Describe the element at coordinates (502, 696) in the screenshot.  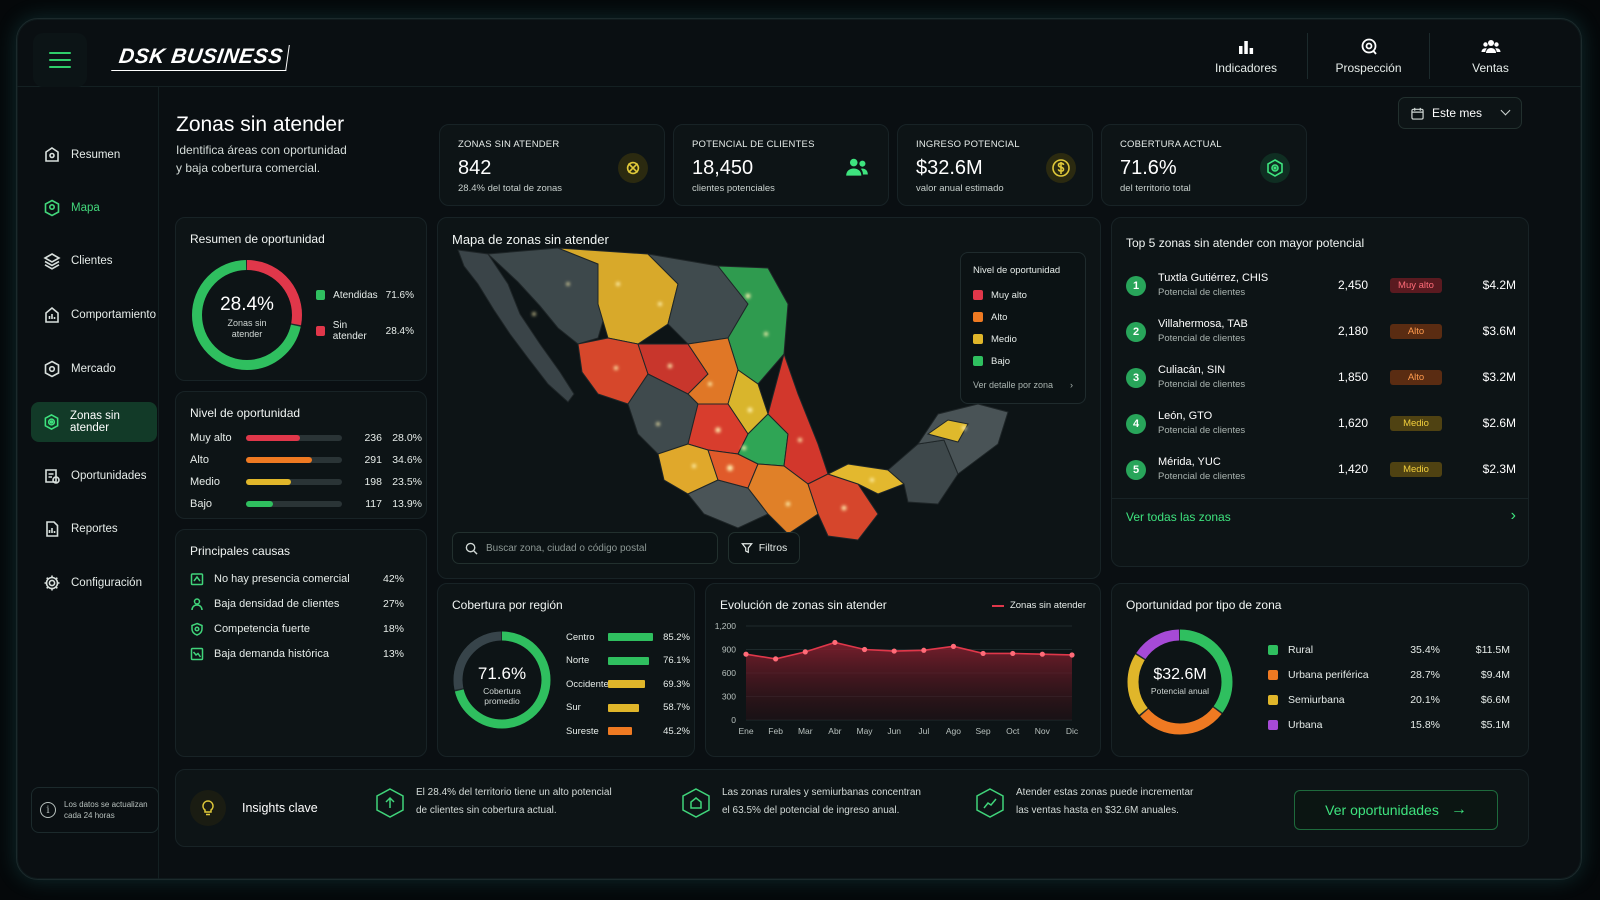
I see `donut-center-label: Cobertura promedio` at that location.